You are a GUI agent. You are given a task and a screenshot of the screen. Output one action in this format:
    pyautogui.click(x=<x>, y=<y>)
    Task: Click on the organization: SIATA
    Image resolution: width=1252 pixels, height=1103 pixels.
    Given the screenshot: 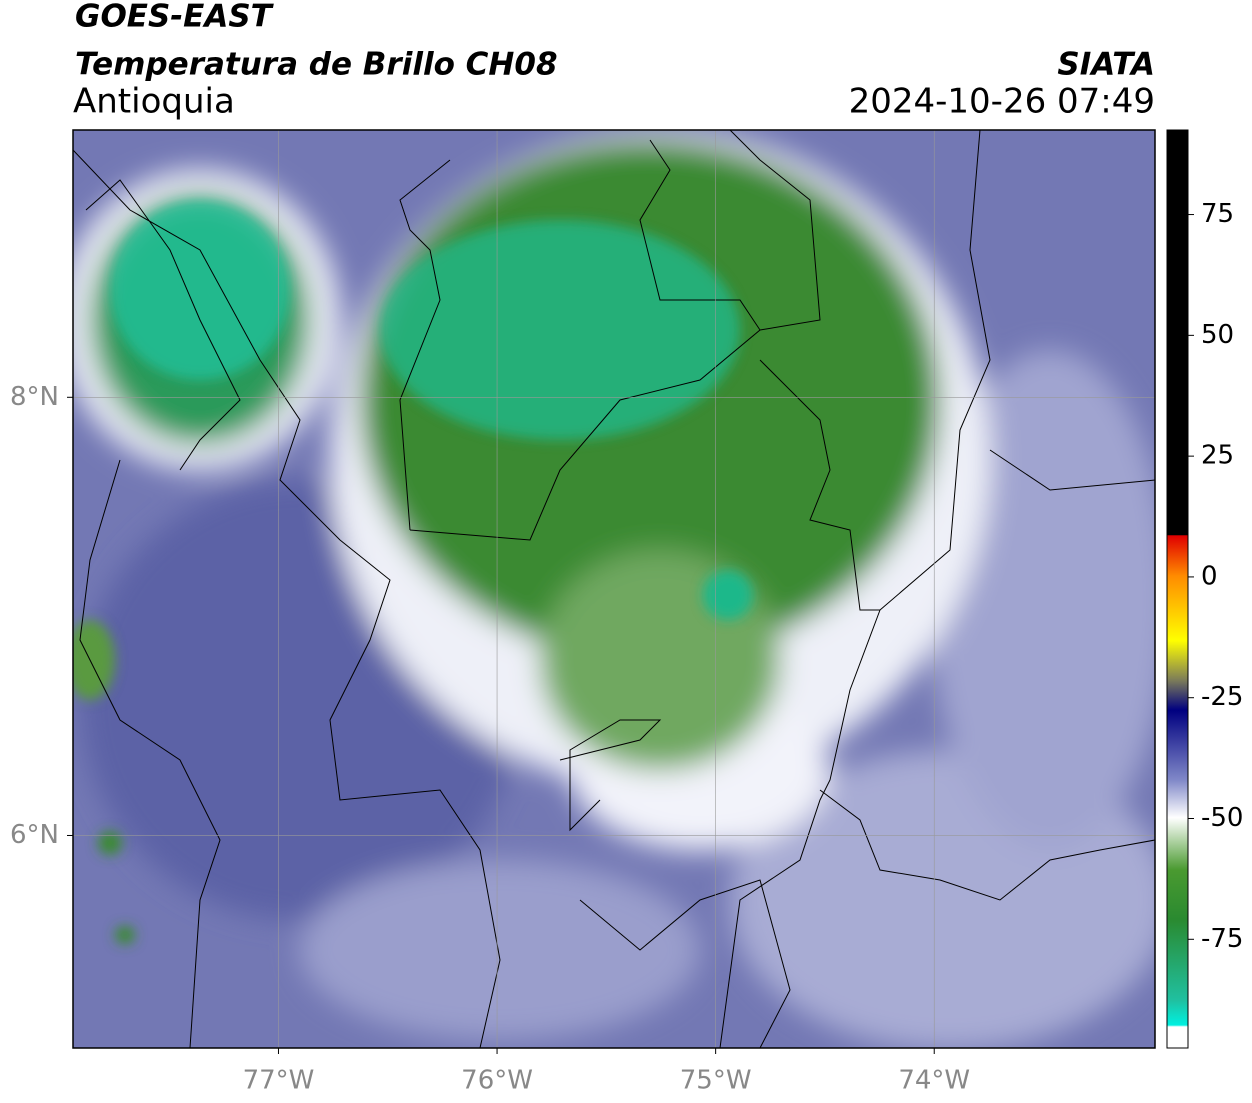 What is the action you would take?
    pyautogui.click(x=1106, y=65)
    